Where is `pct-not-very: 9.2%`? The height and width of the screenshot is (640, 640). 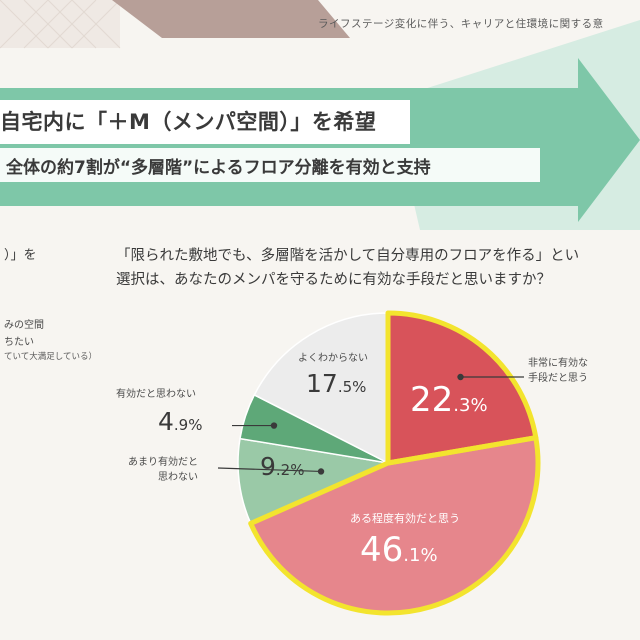 pct-not-very: 9.2% is located at coordinates (282, 466).